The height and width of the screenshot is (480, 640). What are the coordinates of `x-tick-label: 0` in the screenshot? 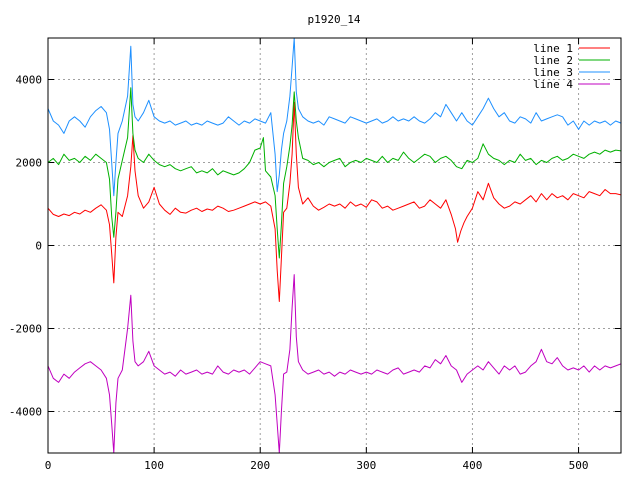 It's located at (48, 465).